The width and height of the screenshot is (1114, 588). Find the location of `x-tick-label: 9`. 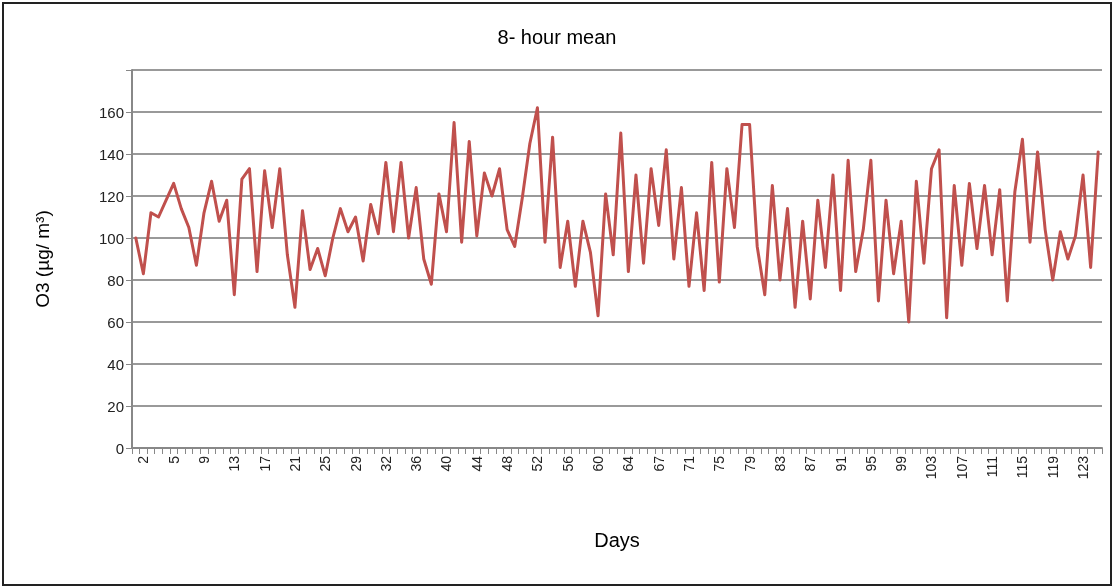

x-tick-label: 9 is located at coordinates (203, 459).